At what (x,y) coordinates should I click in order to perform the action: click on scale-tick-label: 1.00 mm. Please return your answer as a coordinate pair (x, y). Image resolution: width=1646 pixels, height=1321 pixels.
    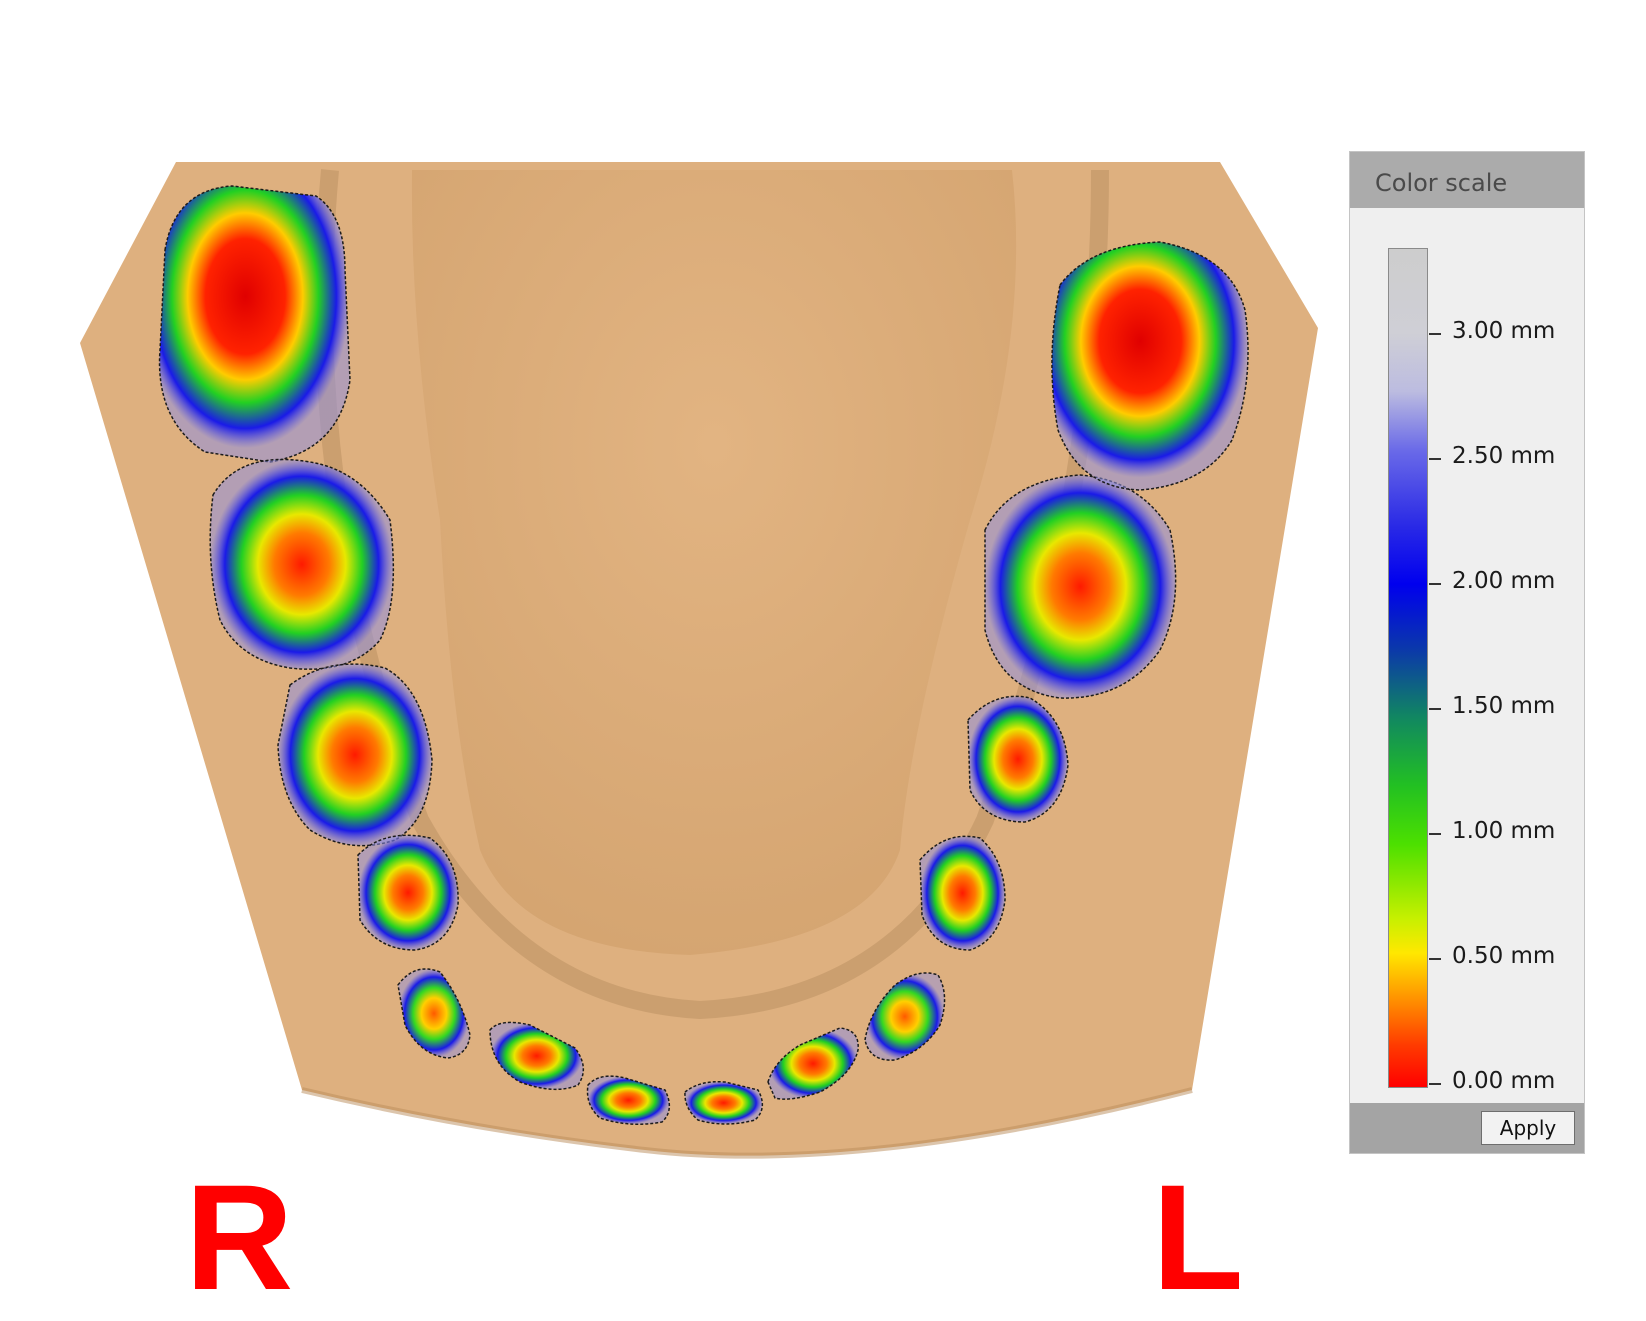
    Looking at the image, I should click on (1504, 831).